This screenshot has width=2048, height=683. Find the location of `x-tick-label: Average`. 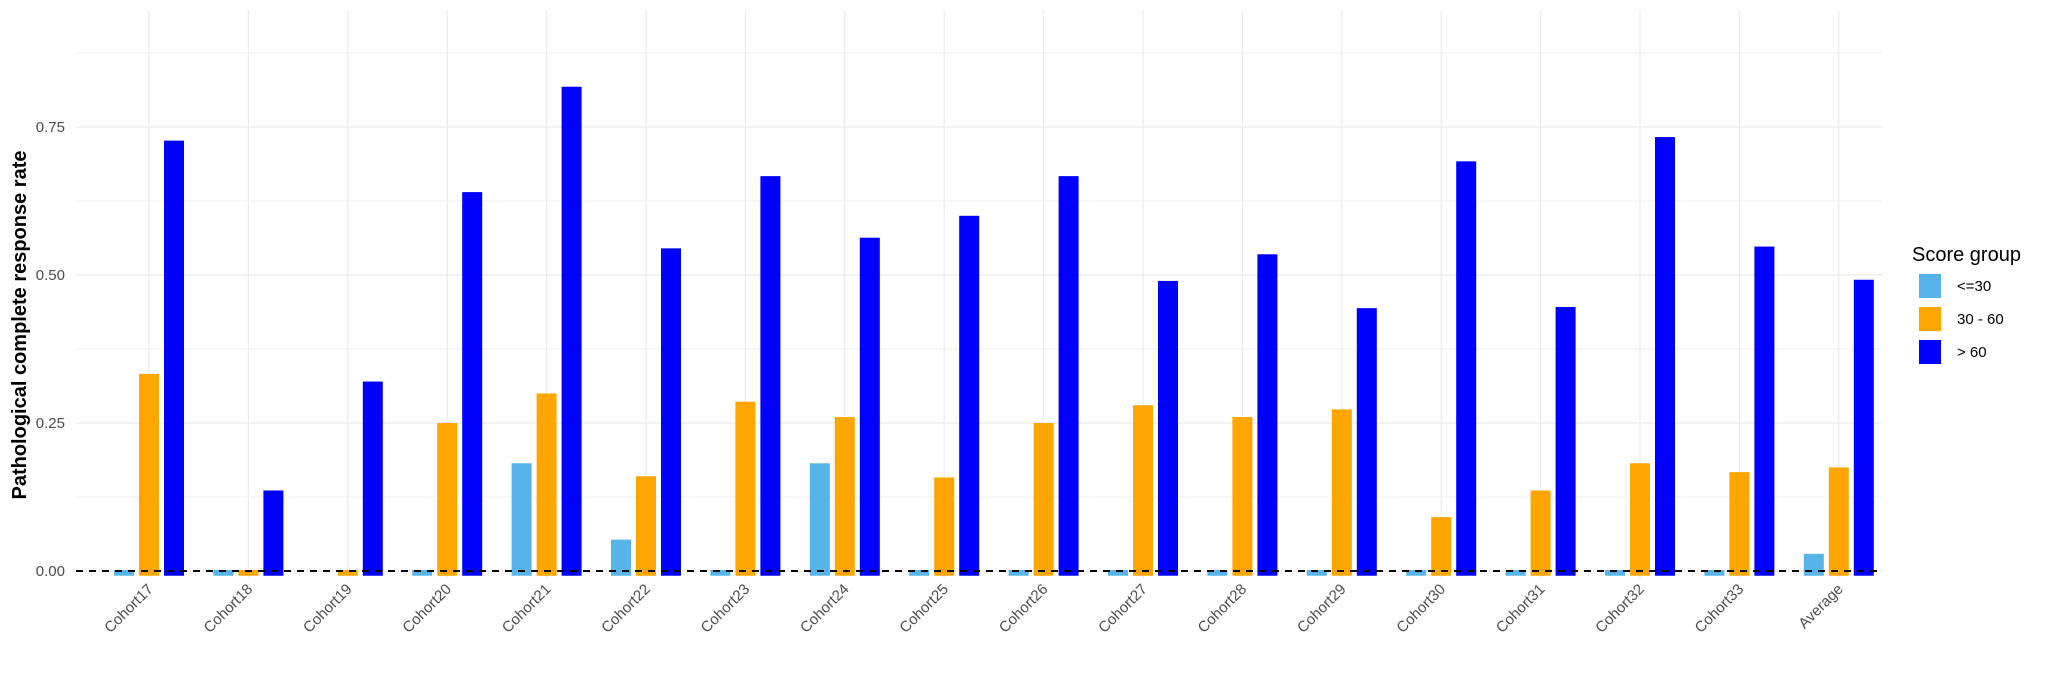

x-tick-label: Average is located at coordinates (1820, 606).